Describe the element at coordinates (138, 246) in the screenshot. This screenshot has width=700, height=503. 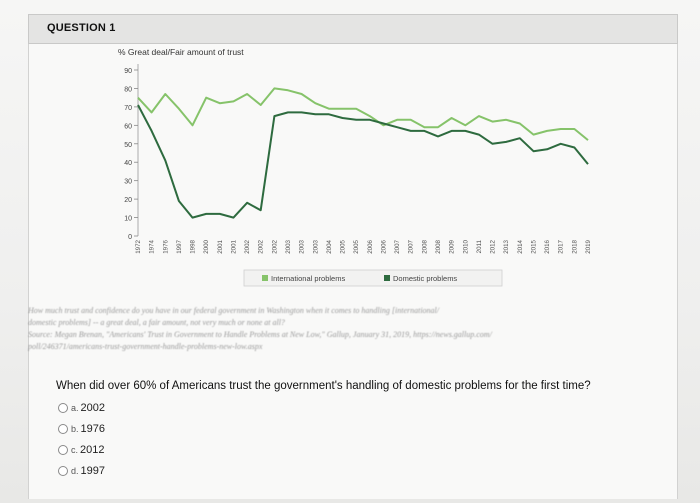
I see `x-tick-label: 1972` at that location.